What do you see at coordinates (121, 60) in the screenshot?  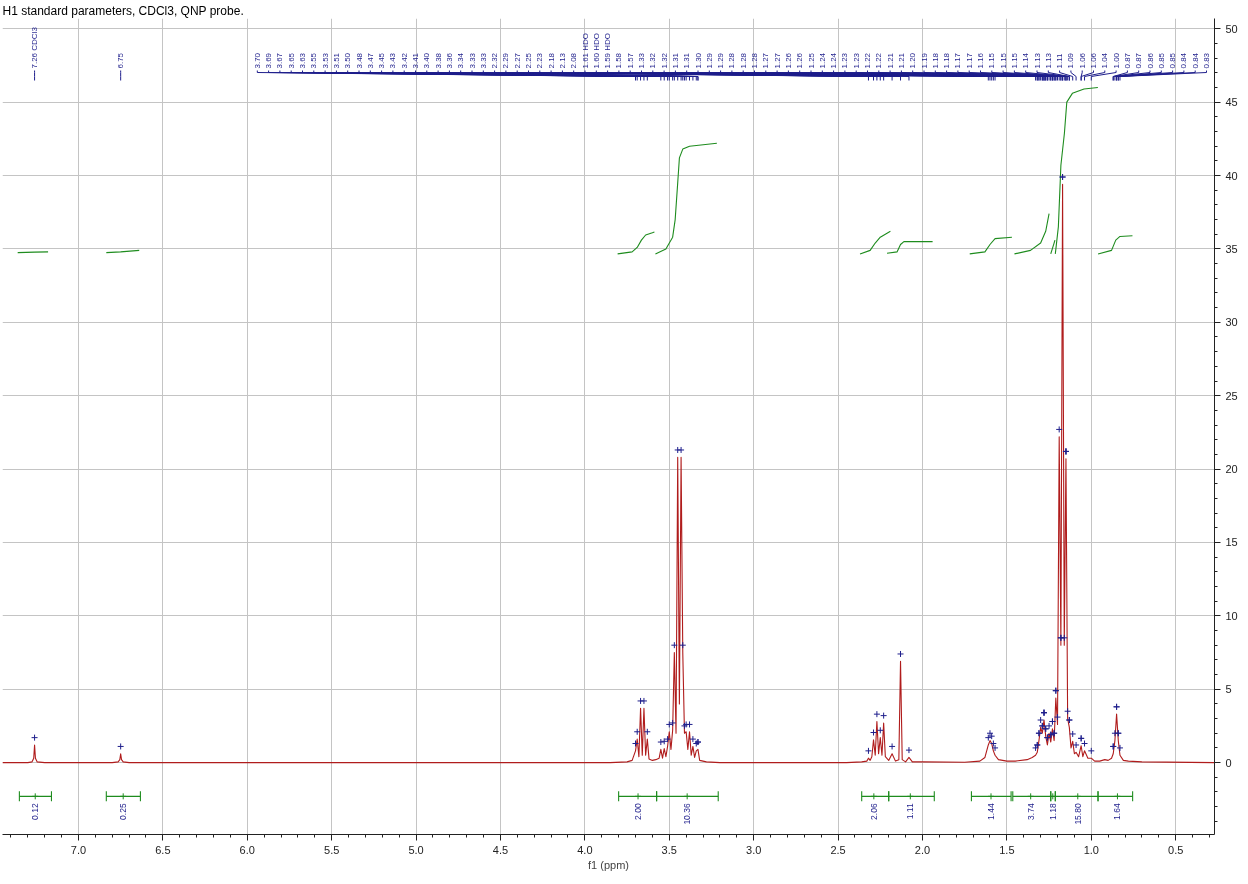 I see `annotation: 6.75` at bounding box center [121, 60].